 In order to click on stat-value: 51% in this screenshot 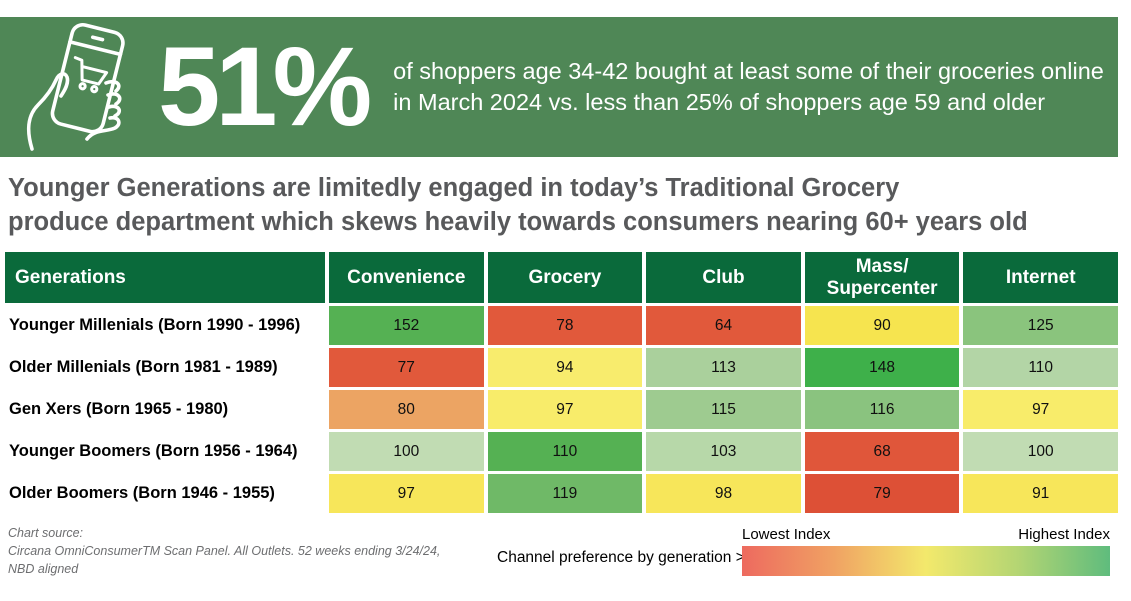, I will do `click(265, 86)`.